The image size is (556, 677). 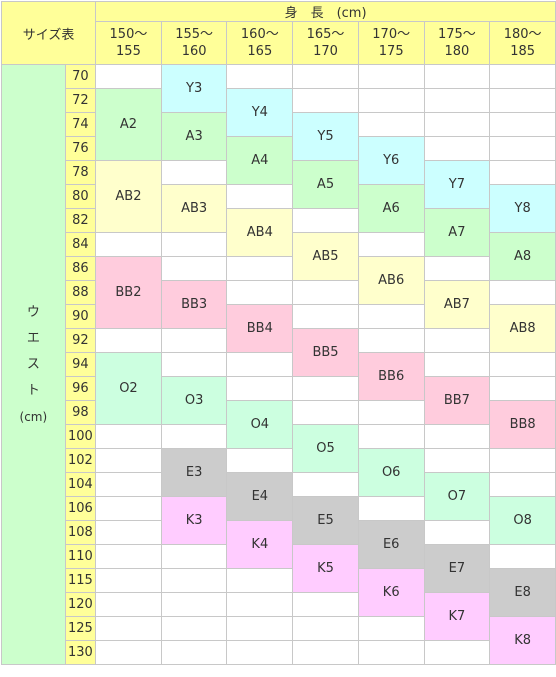 I want to click on size-cell: K7, so click(x=457, y=616).